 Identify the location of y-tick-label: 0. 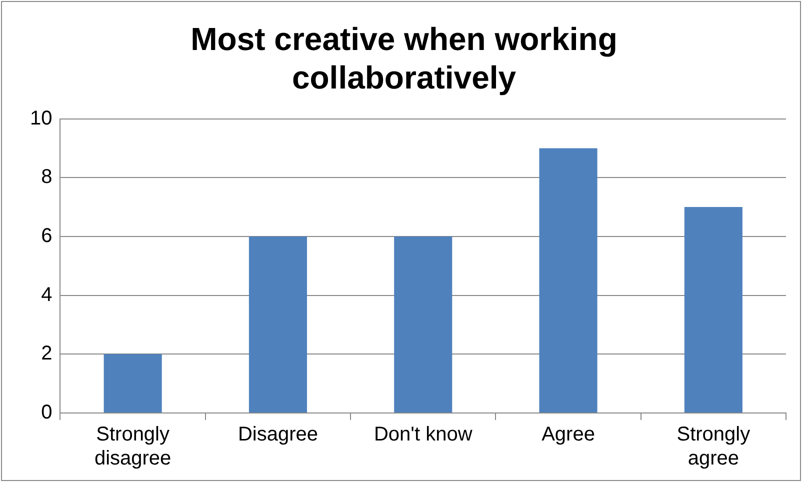
(46, 413).